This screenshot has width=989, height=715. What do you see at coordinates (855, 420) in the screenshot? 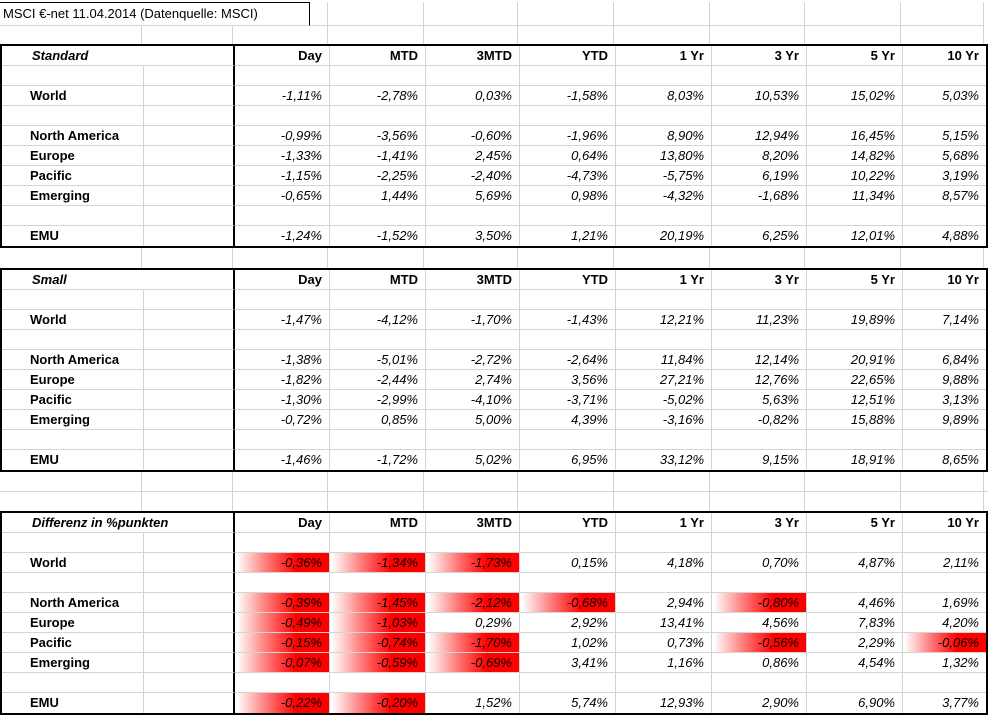
I see `value-cell: 15,88%` at bounding box center [855, 420].